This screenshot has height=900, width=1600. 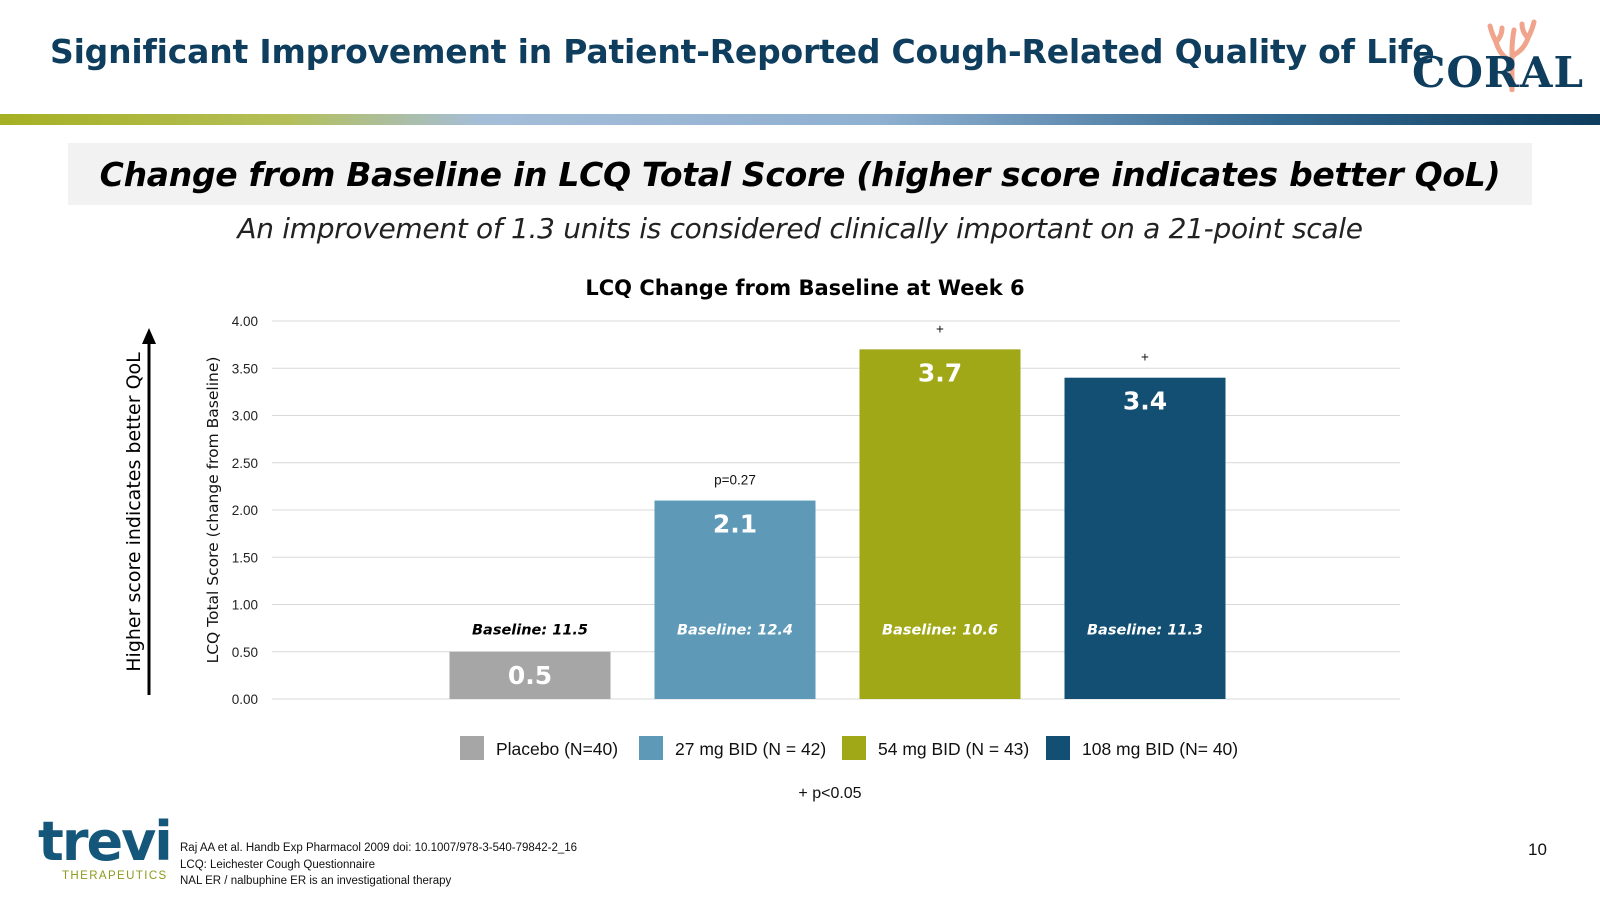 What do you see at coordinates (750, 749) in the screenshot?
I see `legend-label: 27 mg BID (N = 42)` at bounding box center [750, 749].